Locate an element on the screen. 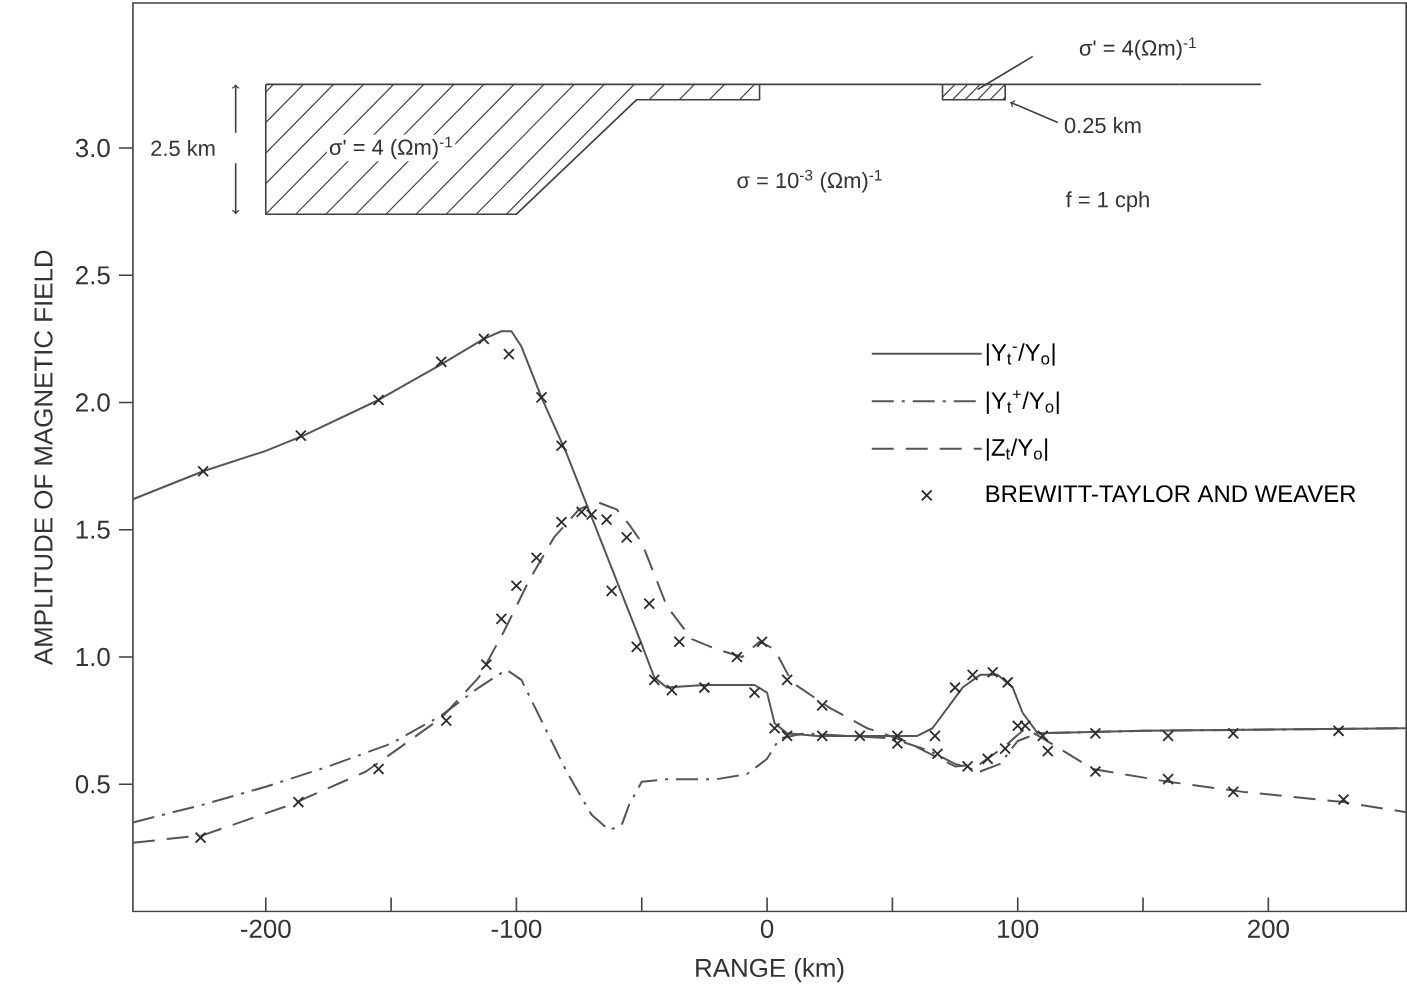  legend-label: BREWITT-TAYLOR AND WEAVER is located at coordinates (1171, 493).